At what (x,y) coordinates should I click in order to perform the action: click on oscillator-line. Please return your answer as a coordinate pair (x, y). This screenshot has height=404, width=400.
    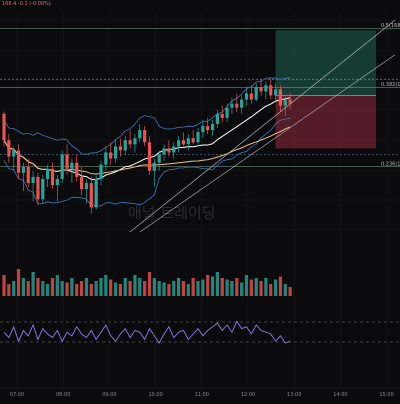
    Looking at the image, I should click on (147, 332).